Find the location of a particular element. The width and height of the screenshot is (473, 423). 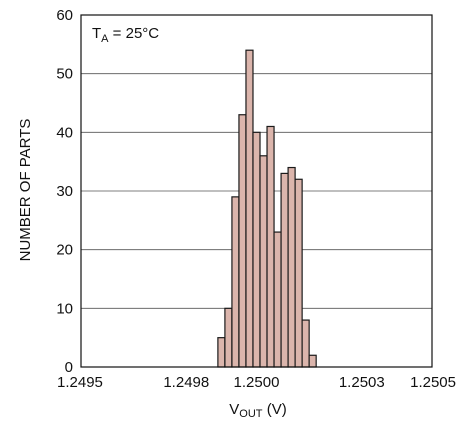

x-axis-title-main: V is located at coordinates (234, 409).